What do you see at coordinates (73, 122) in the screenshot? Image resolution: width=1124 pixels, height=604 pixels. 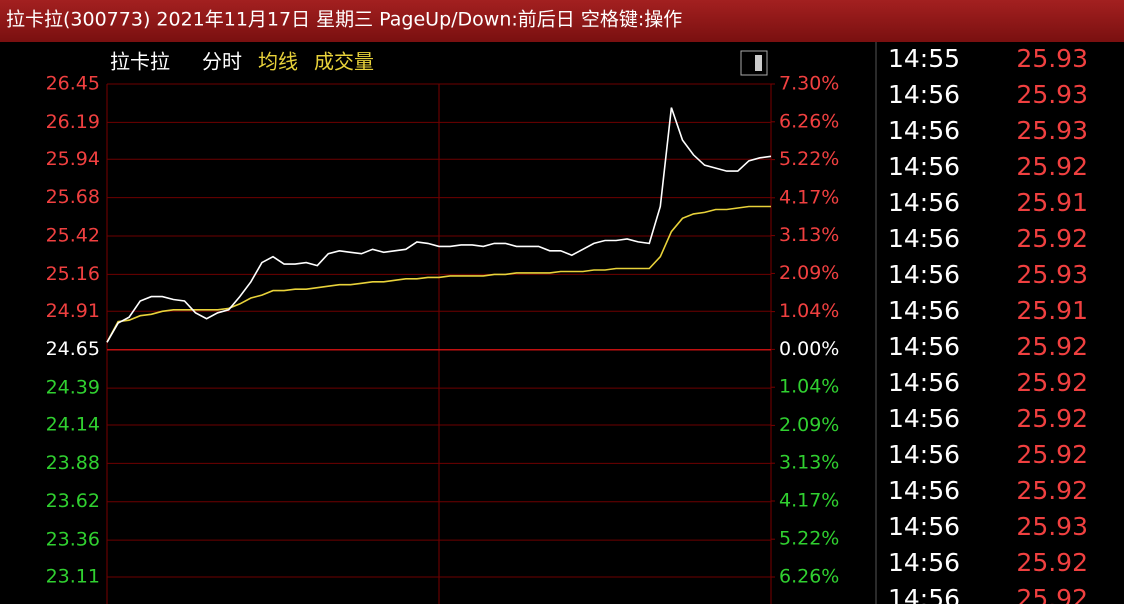 I see `y-tick-label: 26.19` at bounding box center [73, 122].